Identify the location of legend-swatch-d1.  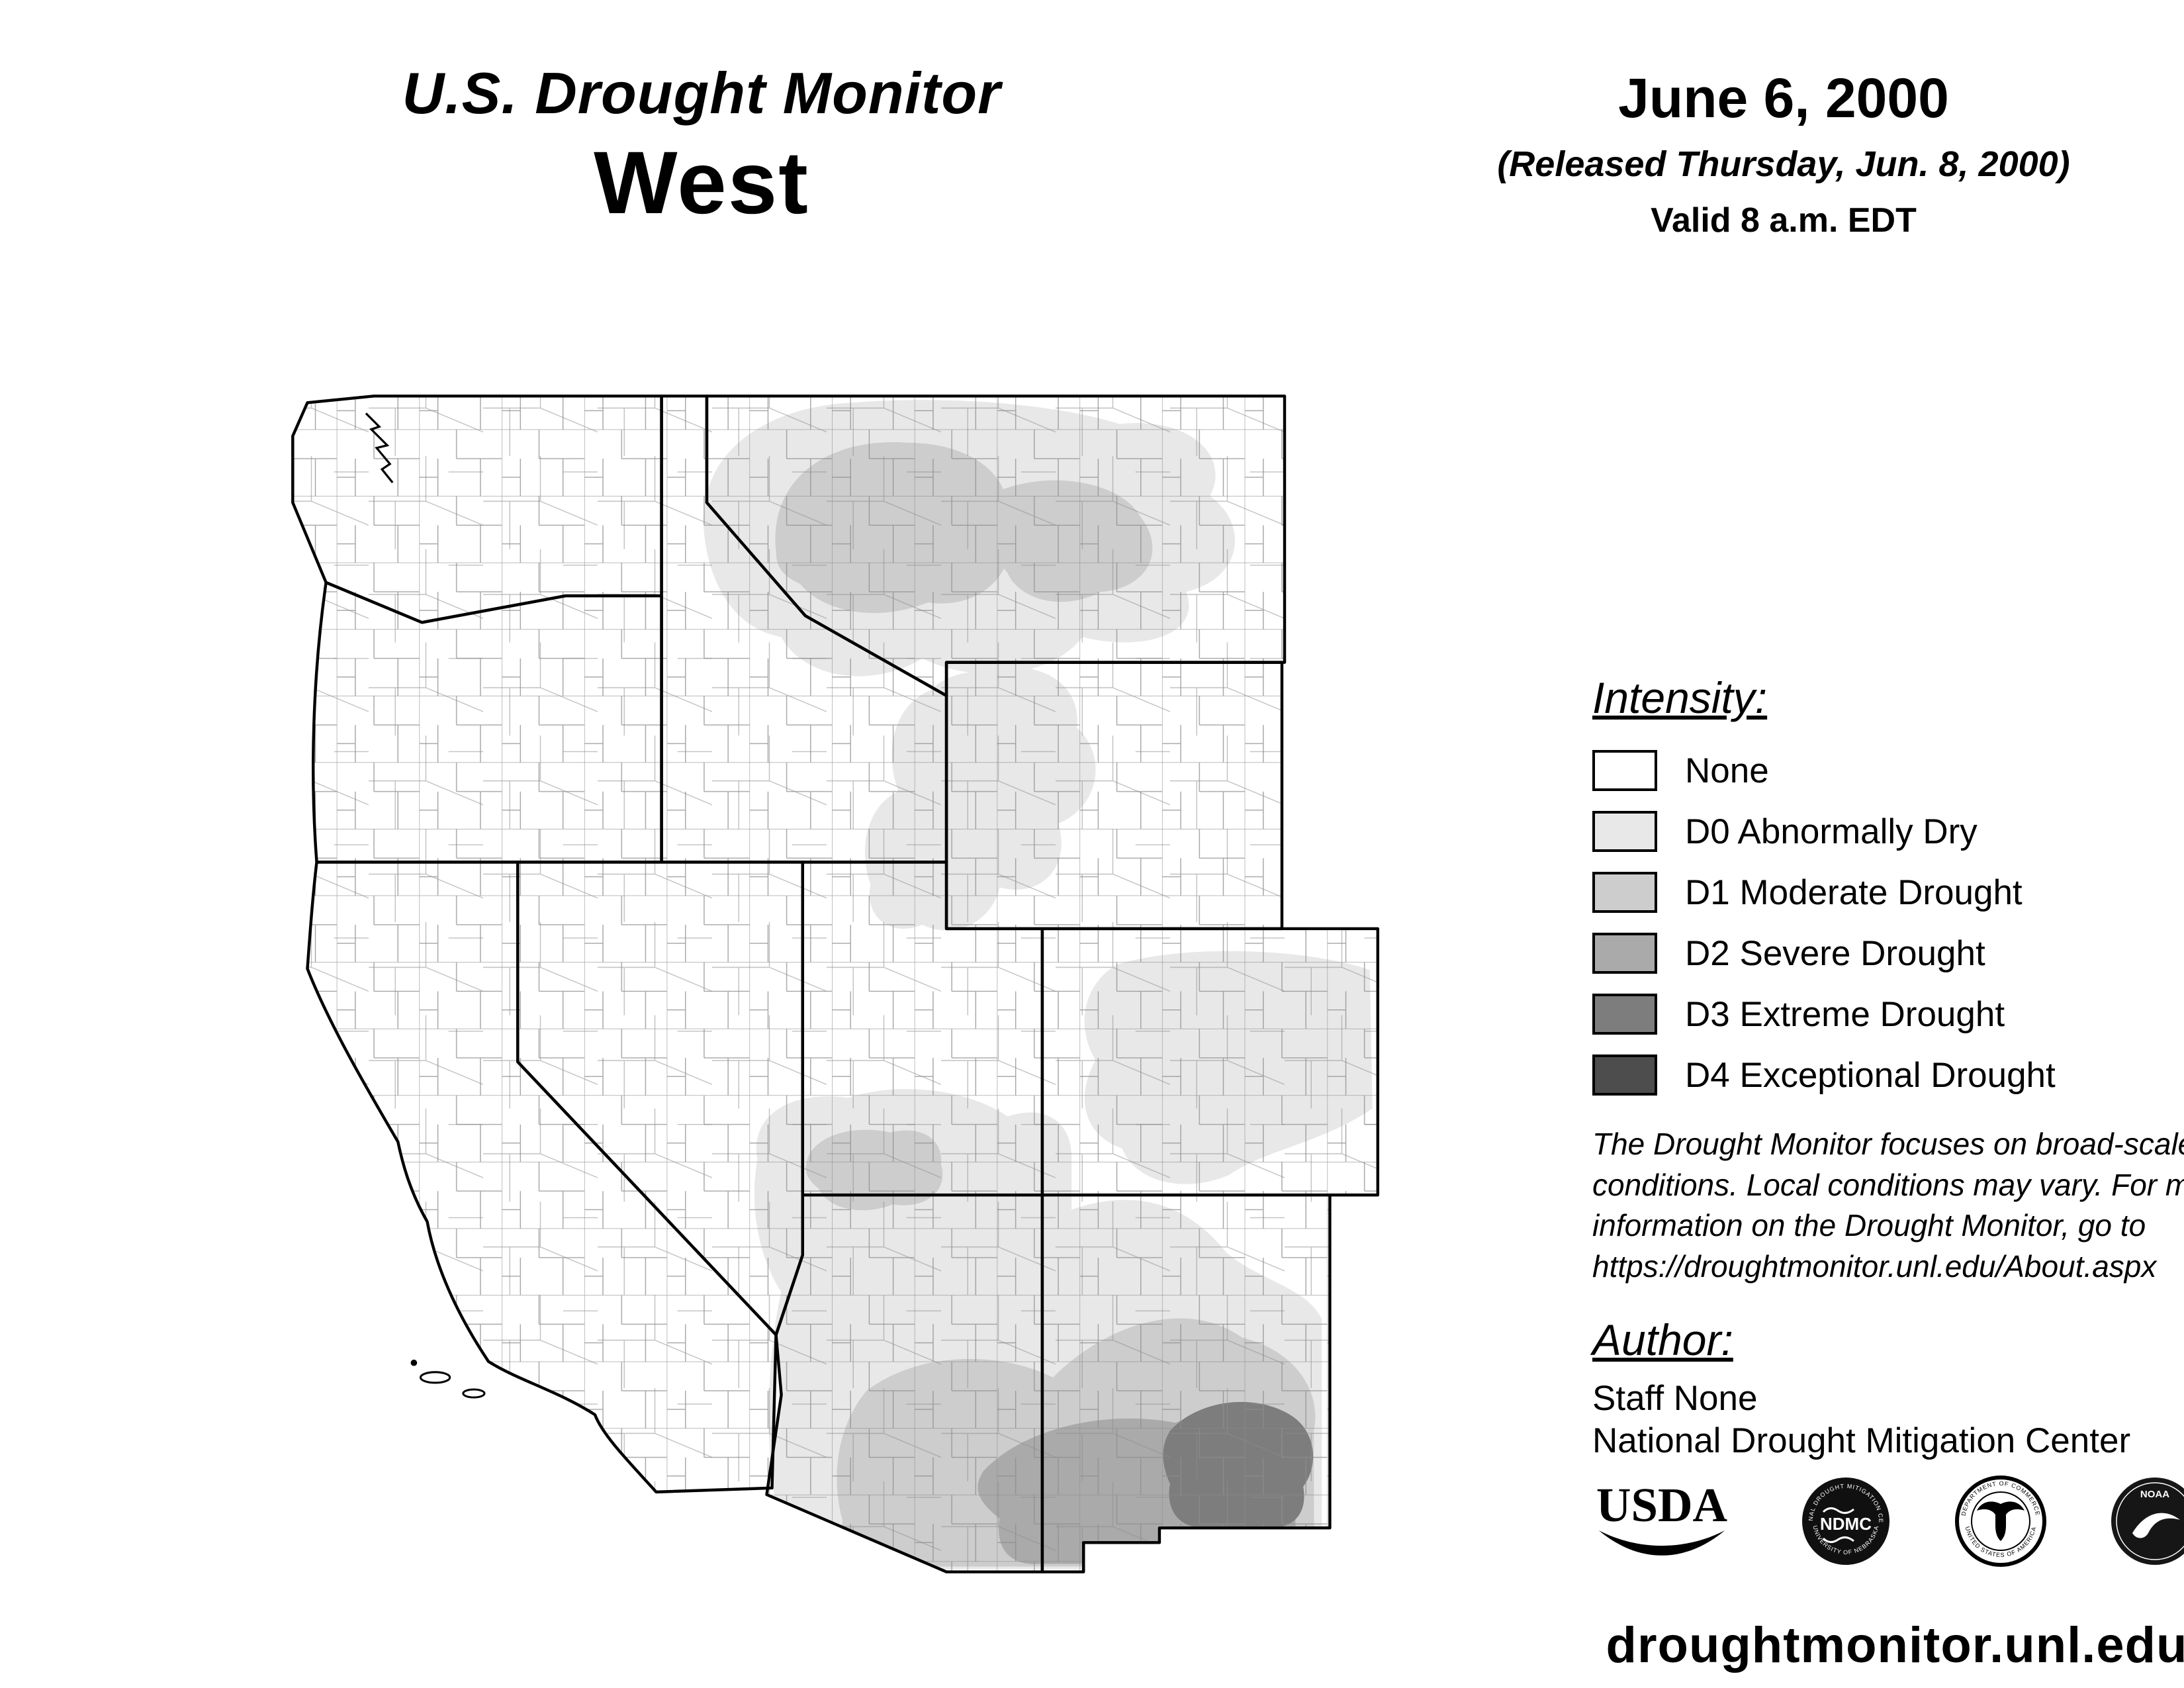
(1624, 892).